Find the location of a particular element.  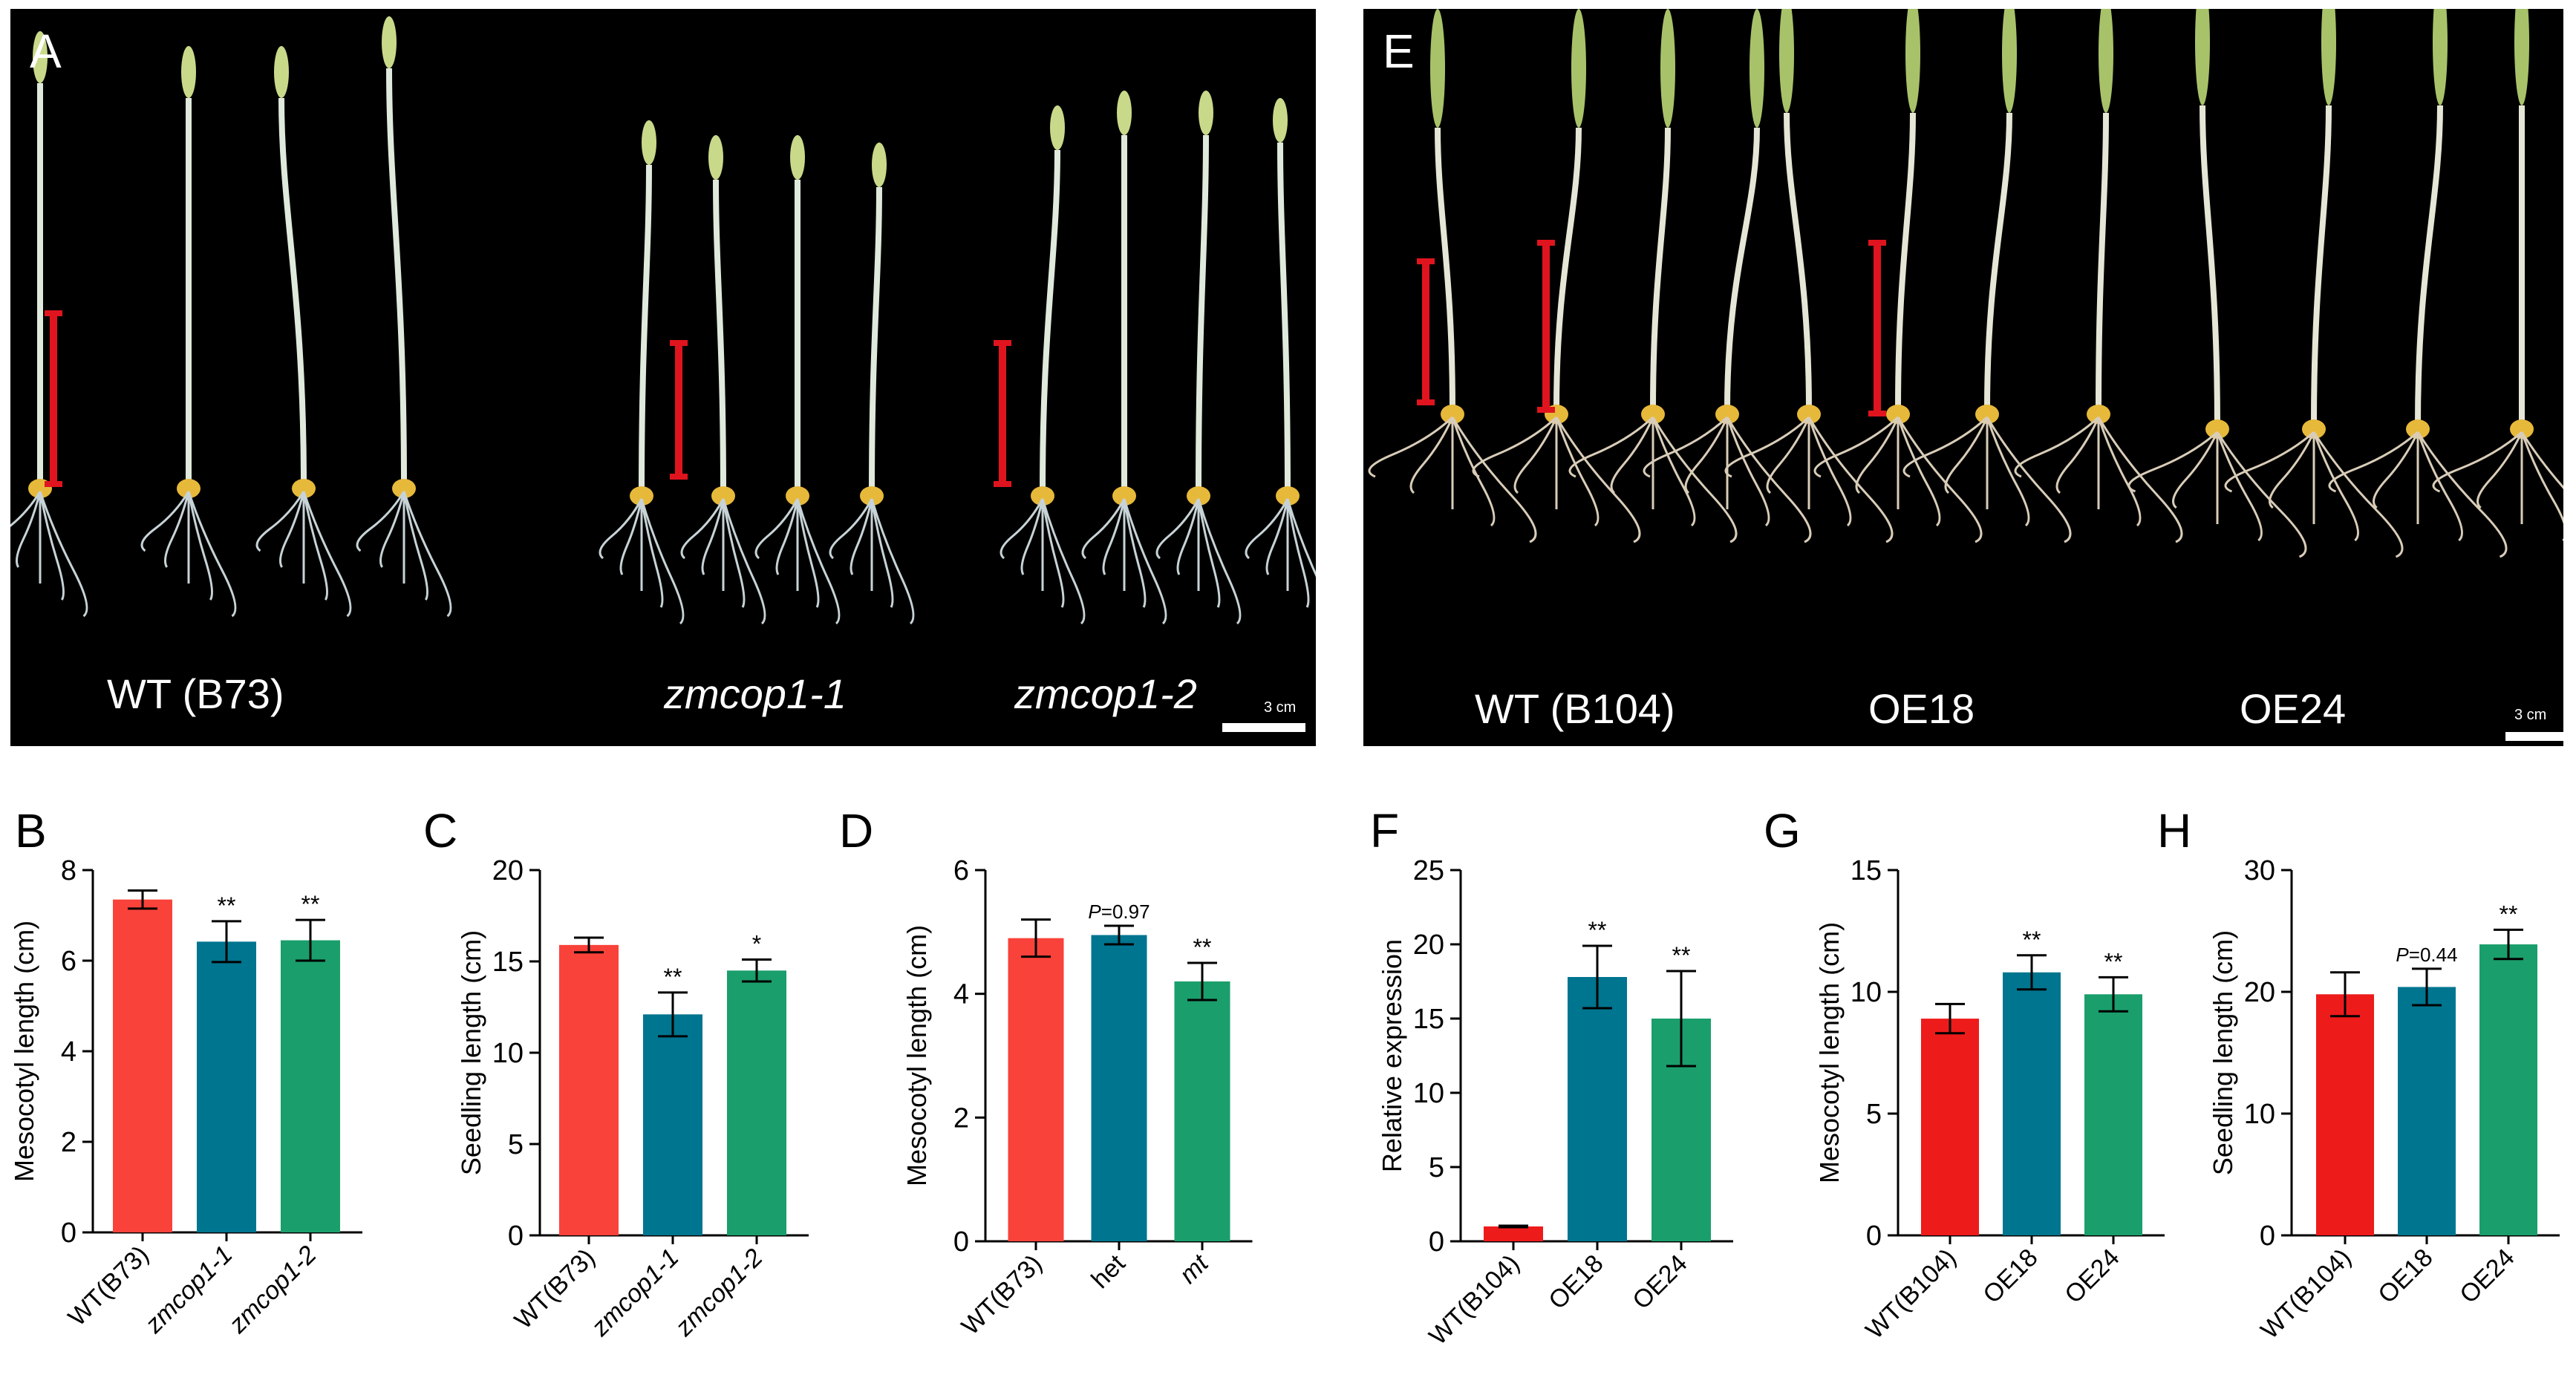

x-category-label: het is located at coordinates (1108, 1271).